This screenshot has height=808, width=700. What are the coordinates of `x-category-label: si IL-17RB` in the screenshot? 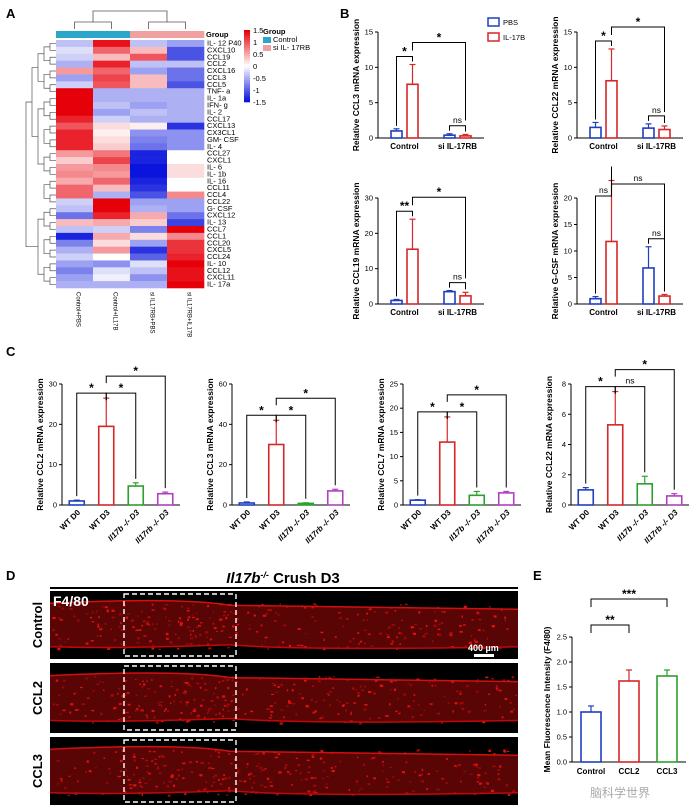 It's located at (457, 146).